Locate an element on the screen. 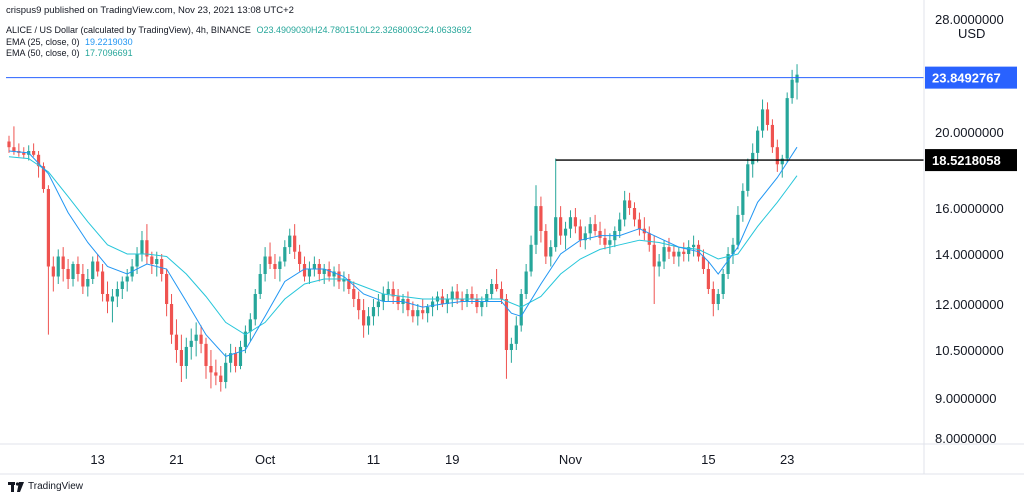 The width and height of the screenshot is (1024, 500). footer-brand: TradingView is located at coordinates (45, 486).